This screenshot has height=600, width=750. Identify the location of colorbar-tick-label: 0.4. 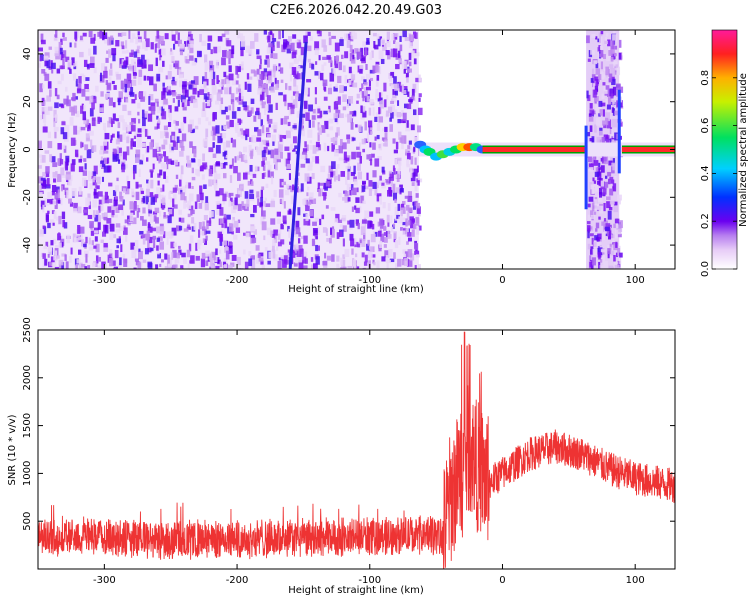
(705, 173).